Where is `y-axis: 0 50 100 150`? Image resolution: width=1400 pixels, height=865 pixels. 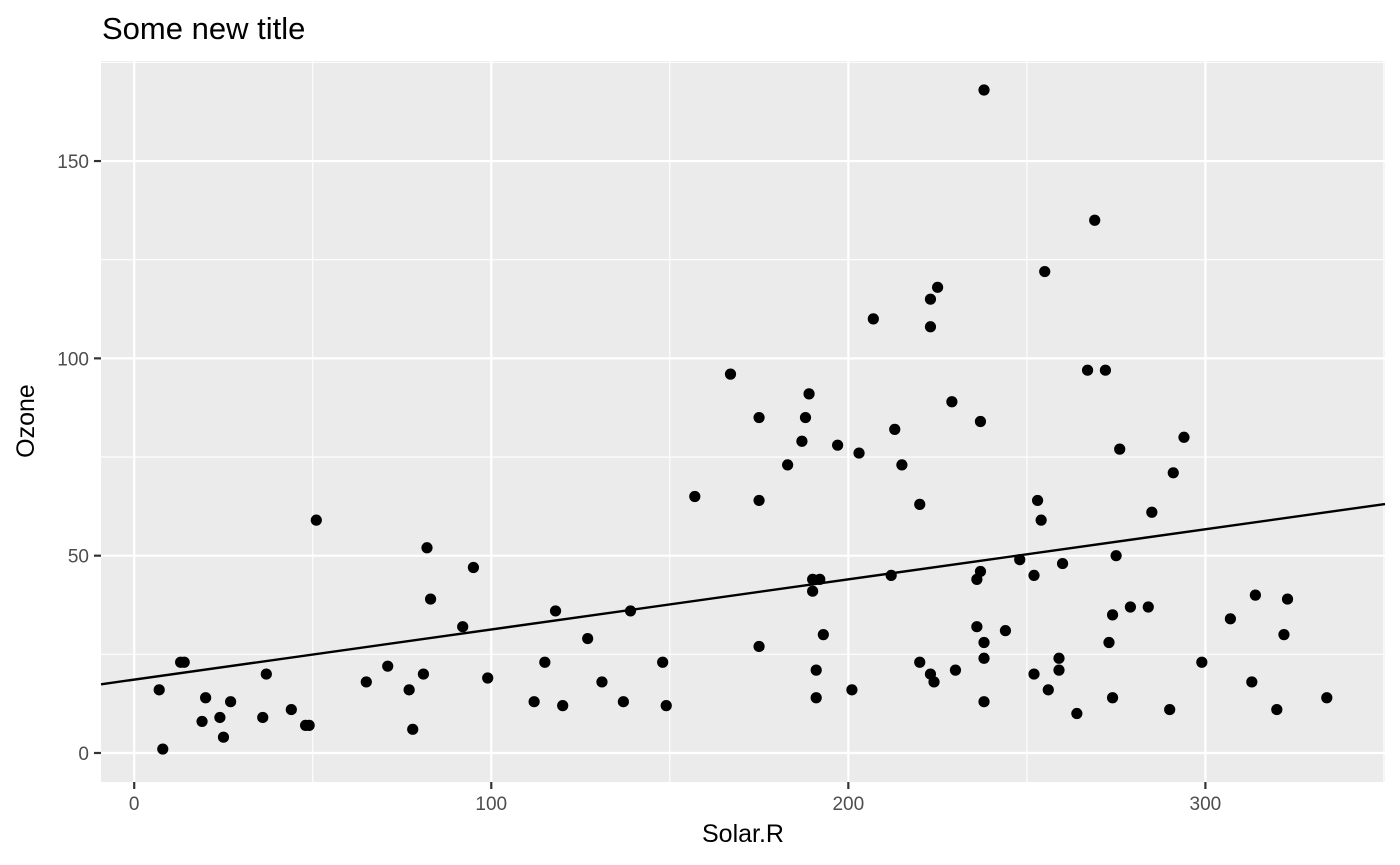 y-axis: 0 50 100 150 is located at coordinates (79, 458).